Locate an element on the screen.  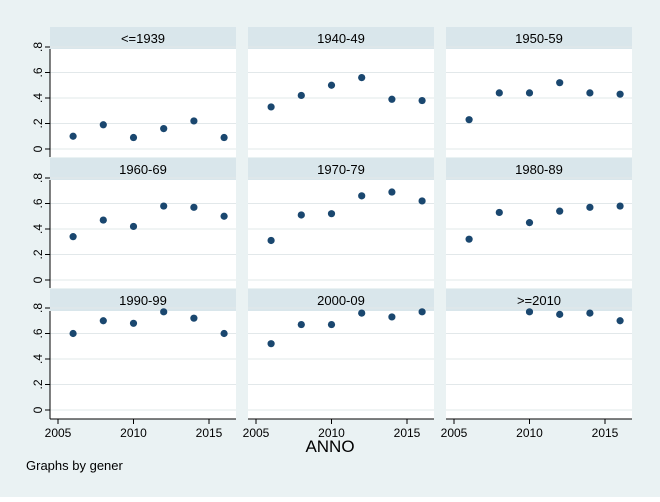
panel-3: 1950-59 is located at coordinates (539, 92).